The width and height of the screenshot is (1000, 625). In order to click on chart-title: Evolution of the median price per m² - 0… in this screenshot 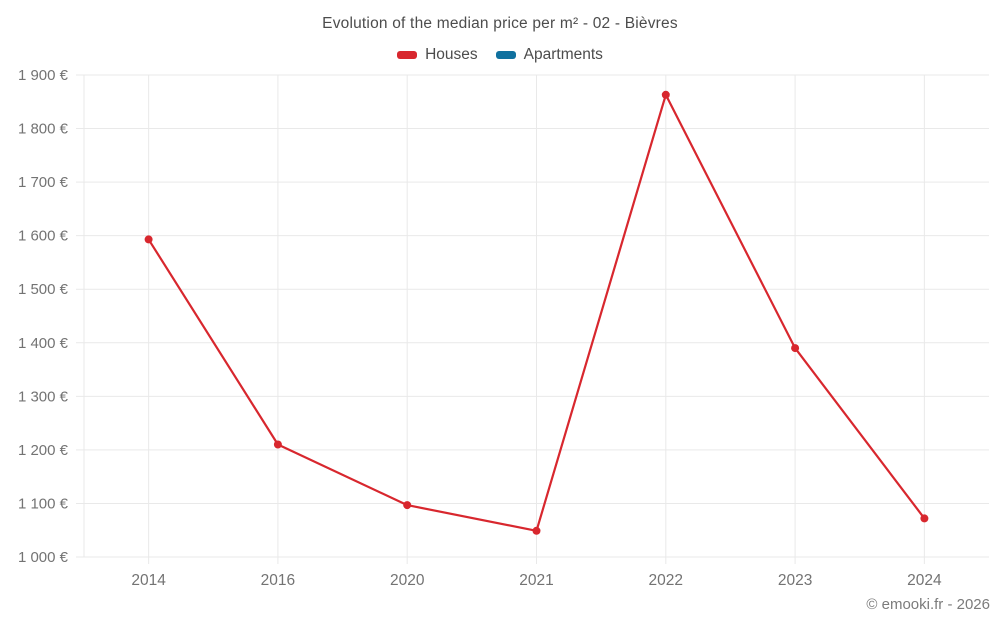, I will do `click(500, 23)`.